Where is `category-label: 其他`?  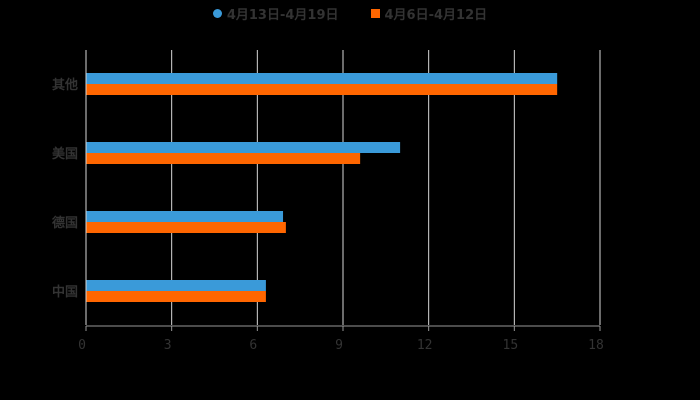 category-label: 其他 is located at coordinates (65, 85).